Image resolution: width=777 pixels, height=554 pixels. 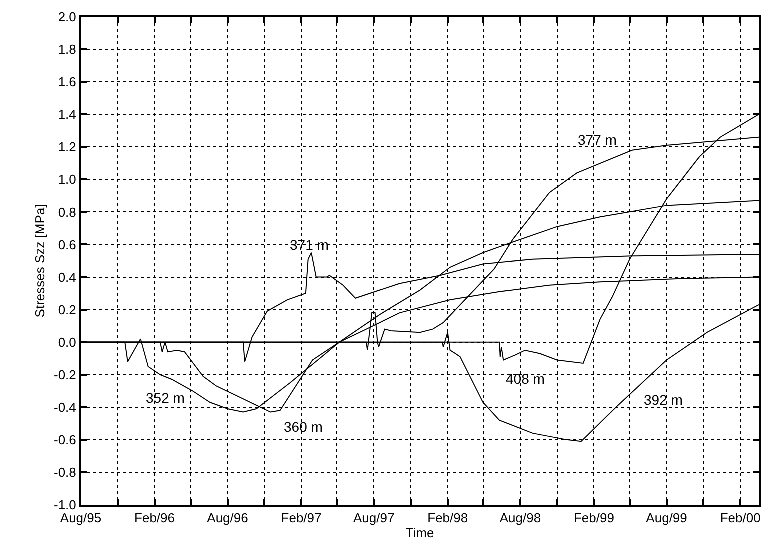 I want to click on y-tick-label: -0.6, so click(x=65, y=440).